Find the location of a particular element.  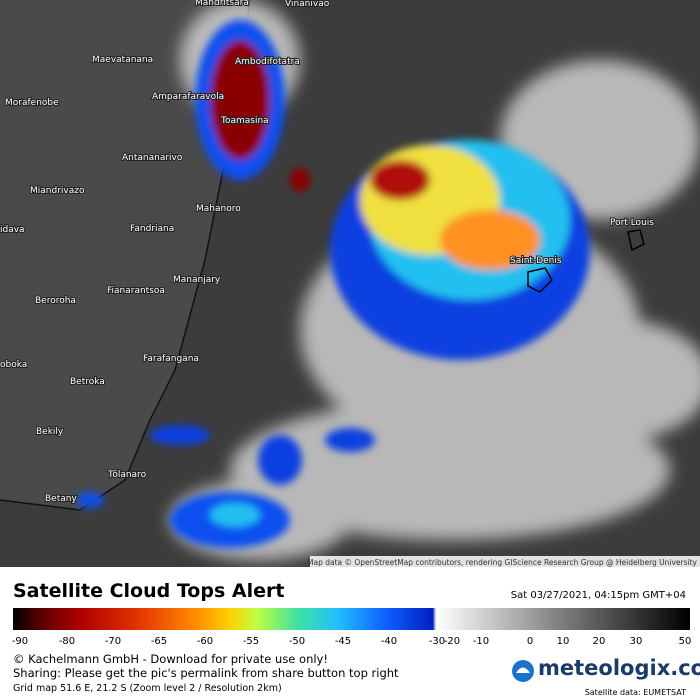

place-label: Amparafaravola is located at coordinates (188, 97).